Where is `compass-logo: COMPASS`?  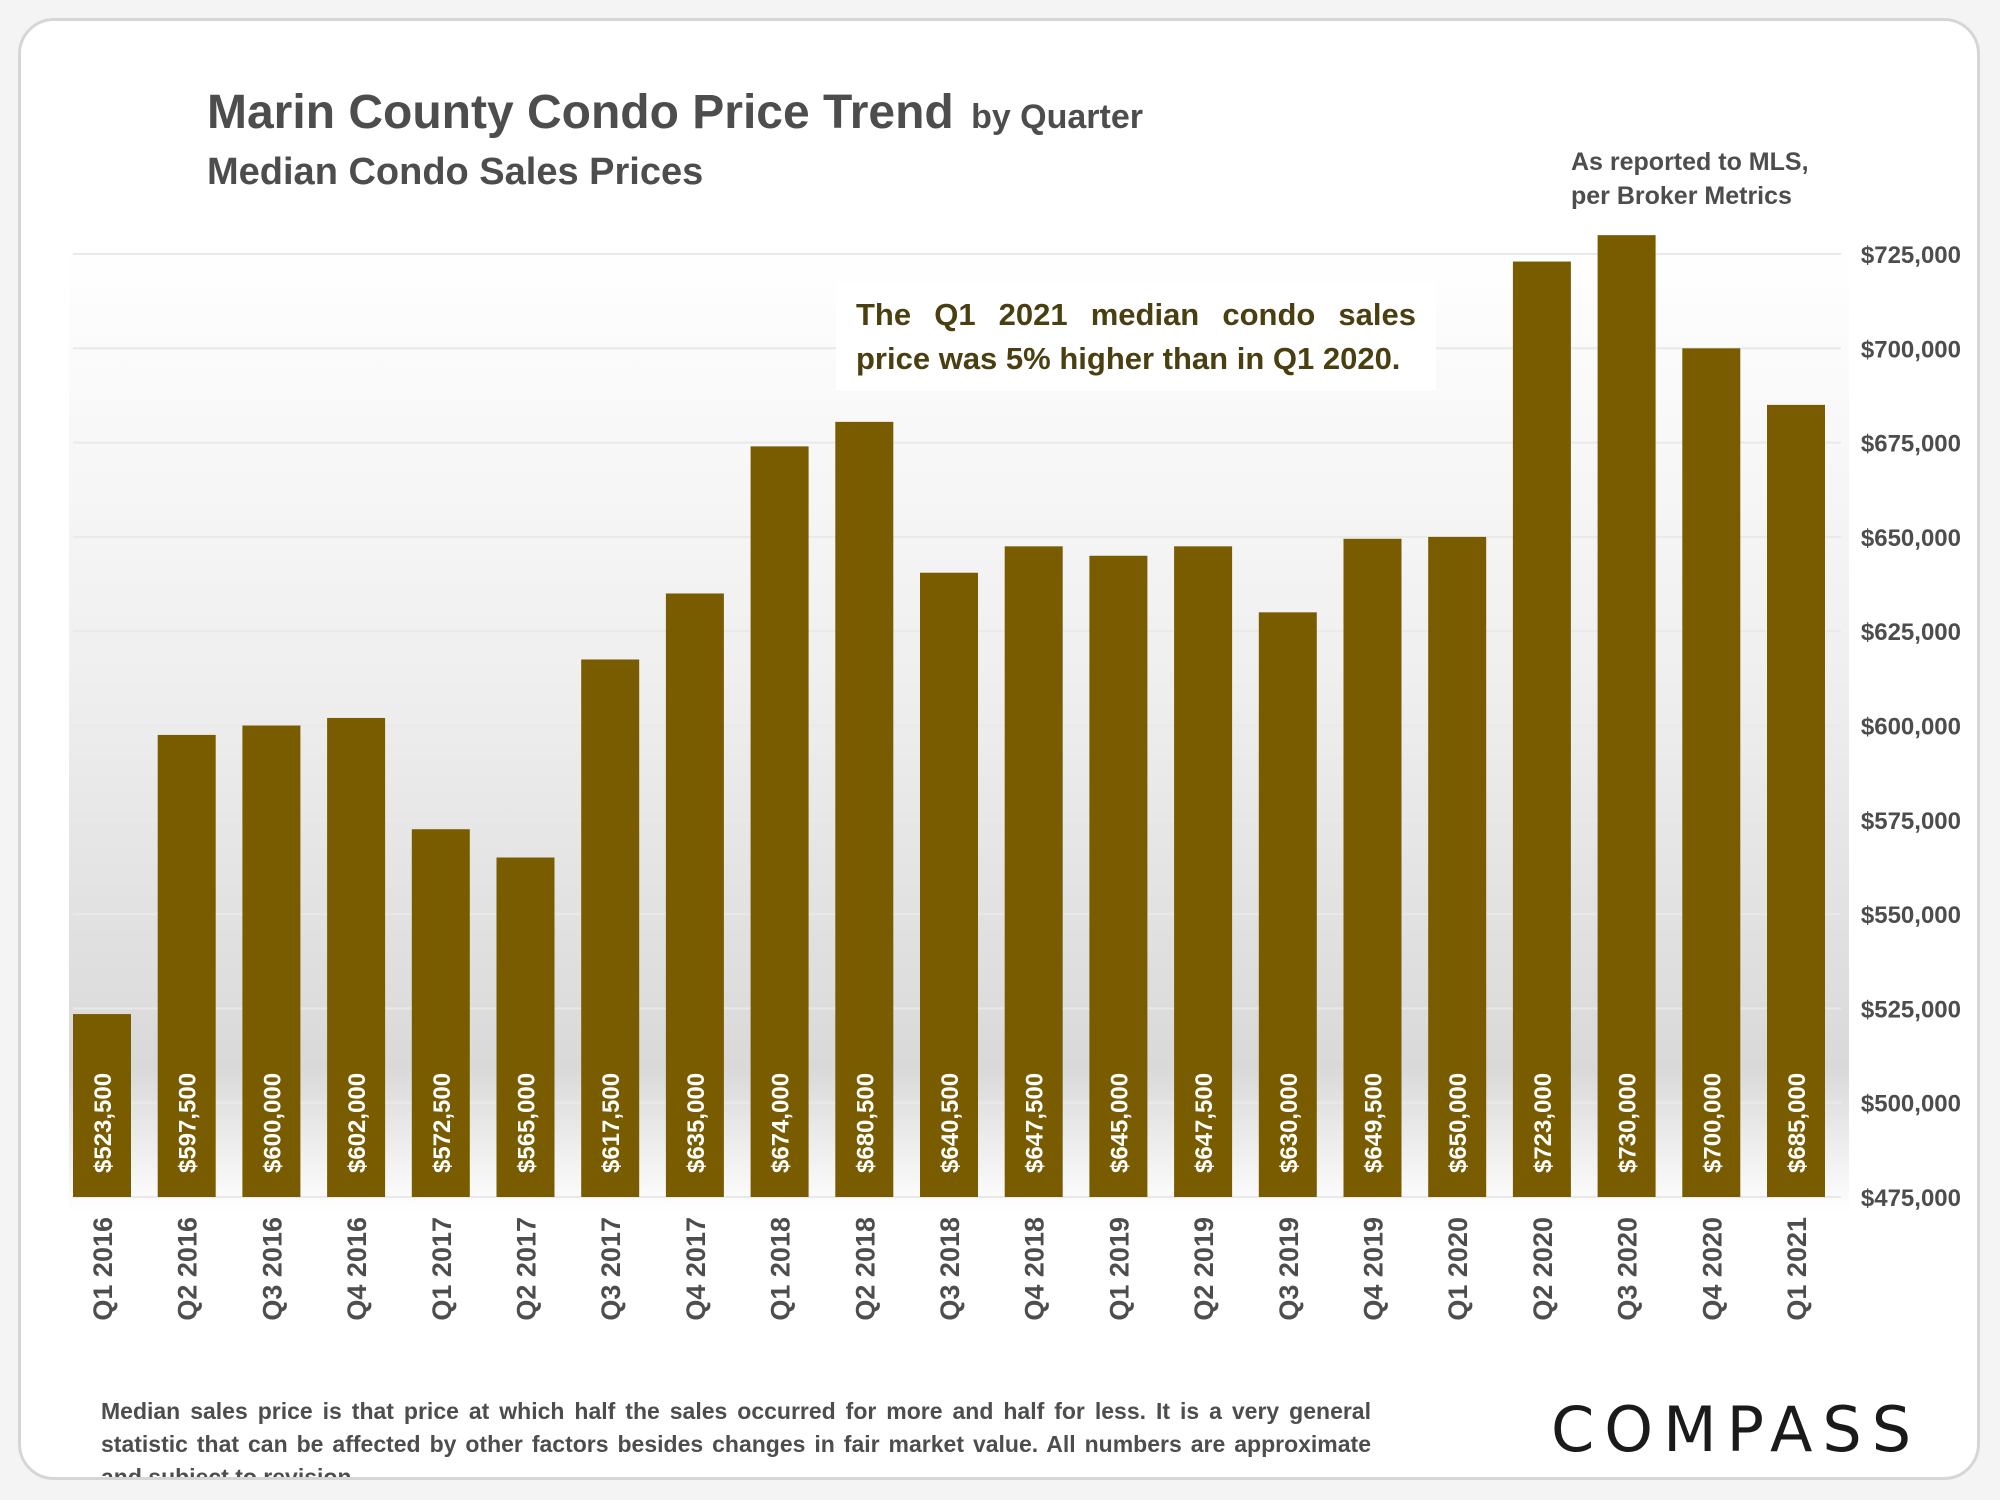
compass-logo: COMPASS is located at coordinates (1736, 1429).